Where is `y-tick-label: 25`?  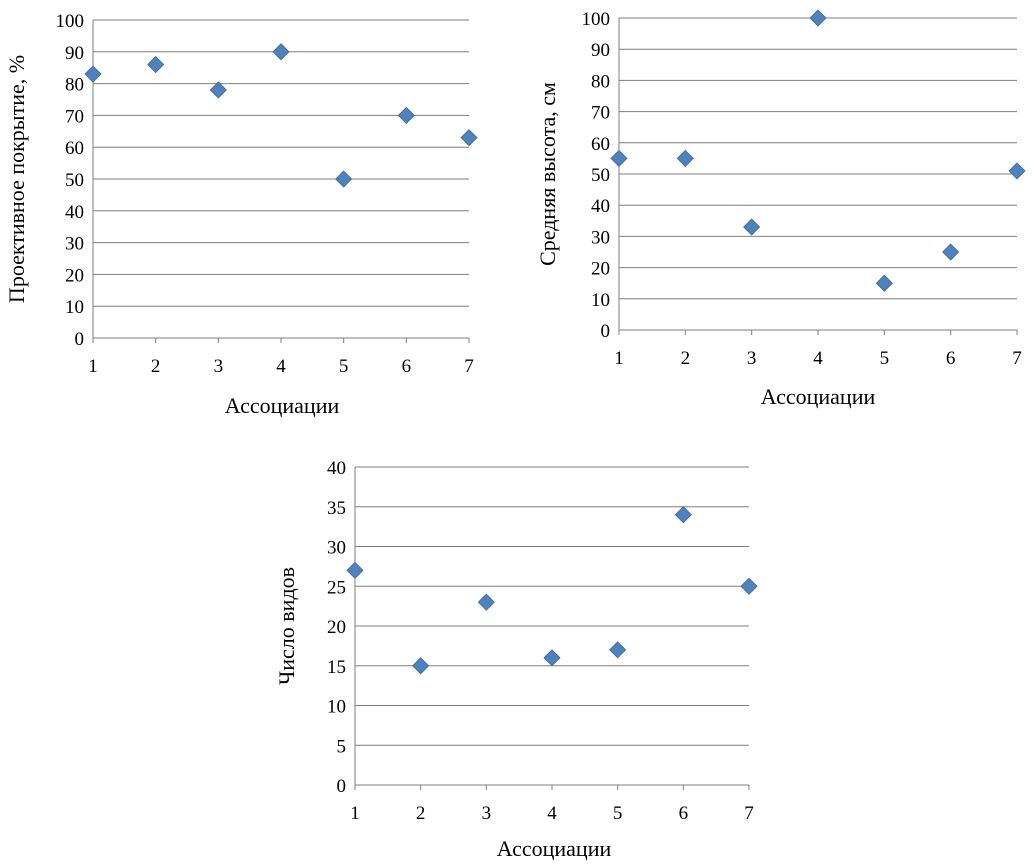 y-tick-label: 25 is located at coordinates (336, 587).